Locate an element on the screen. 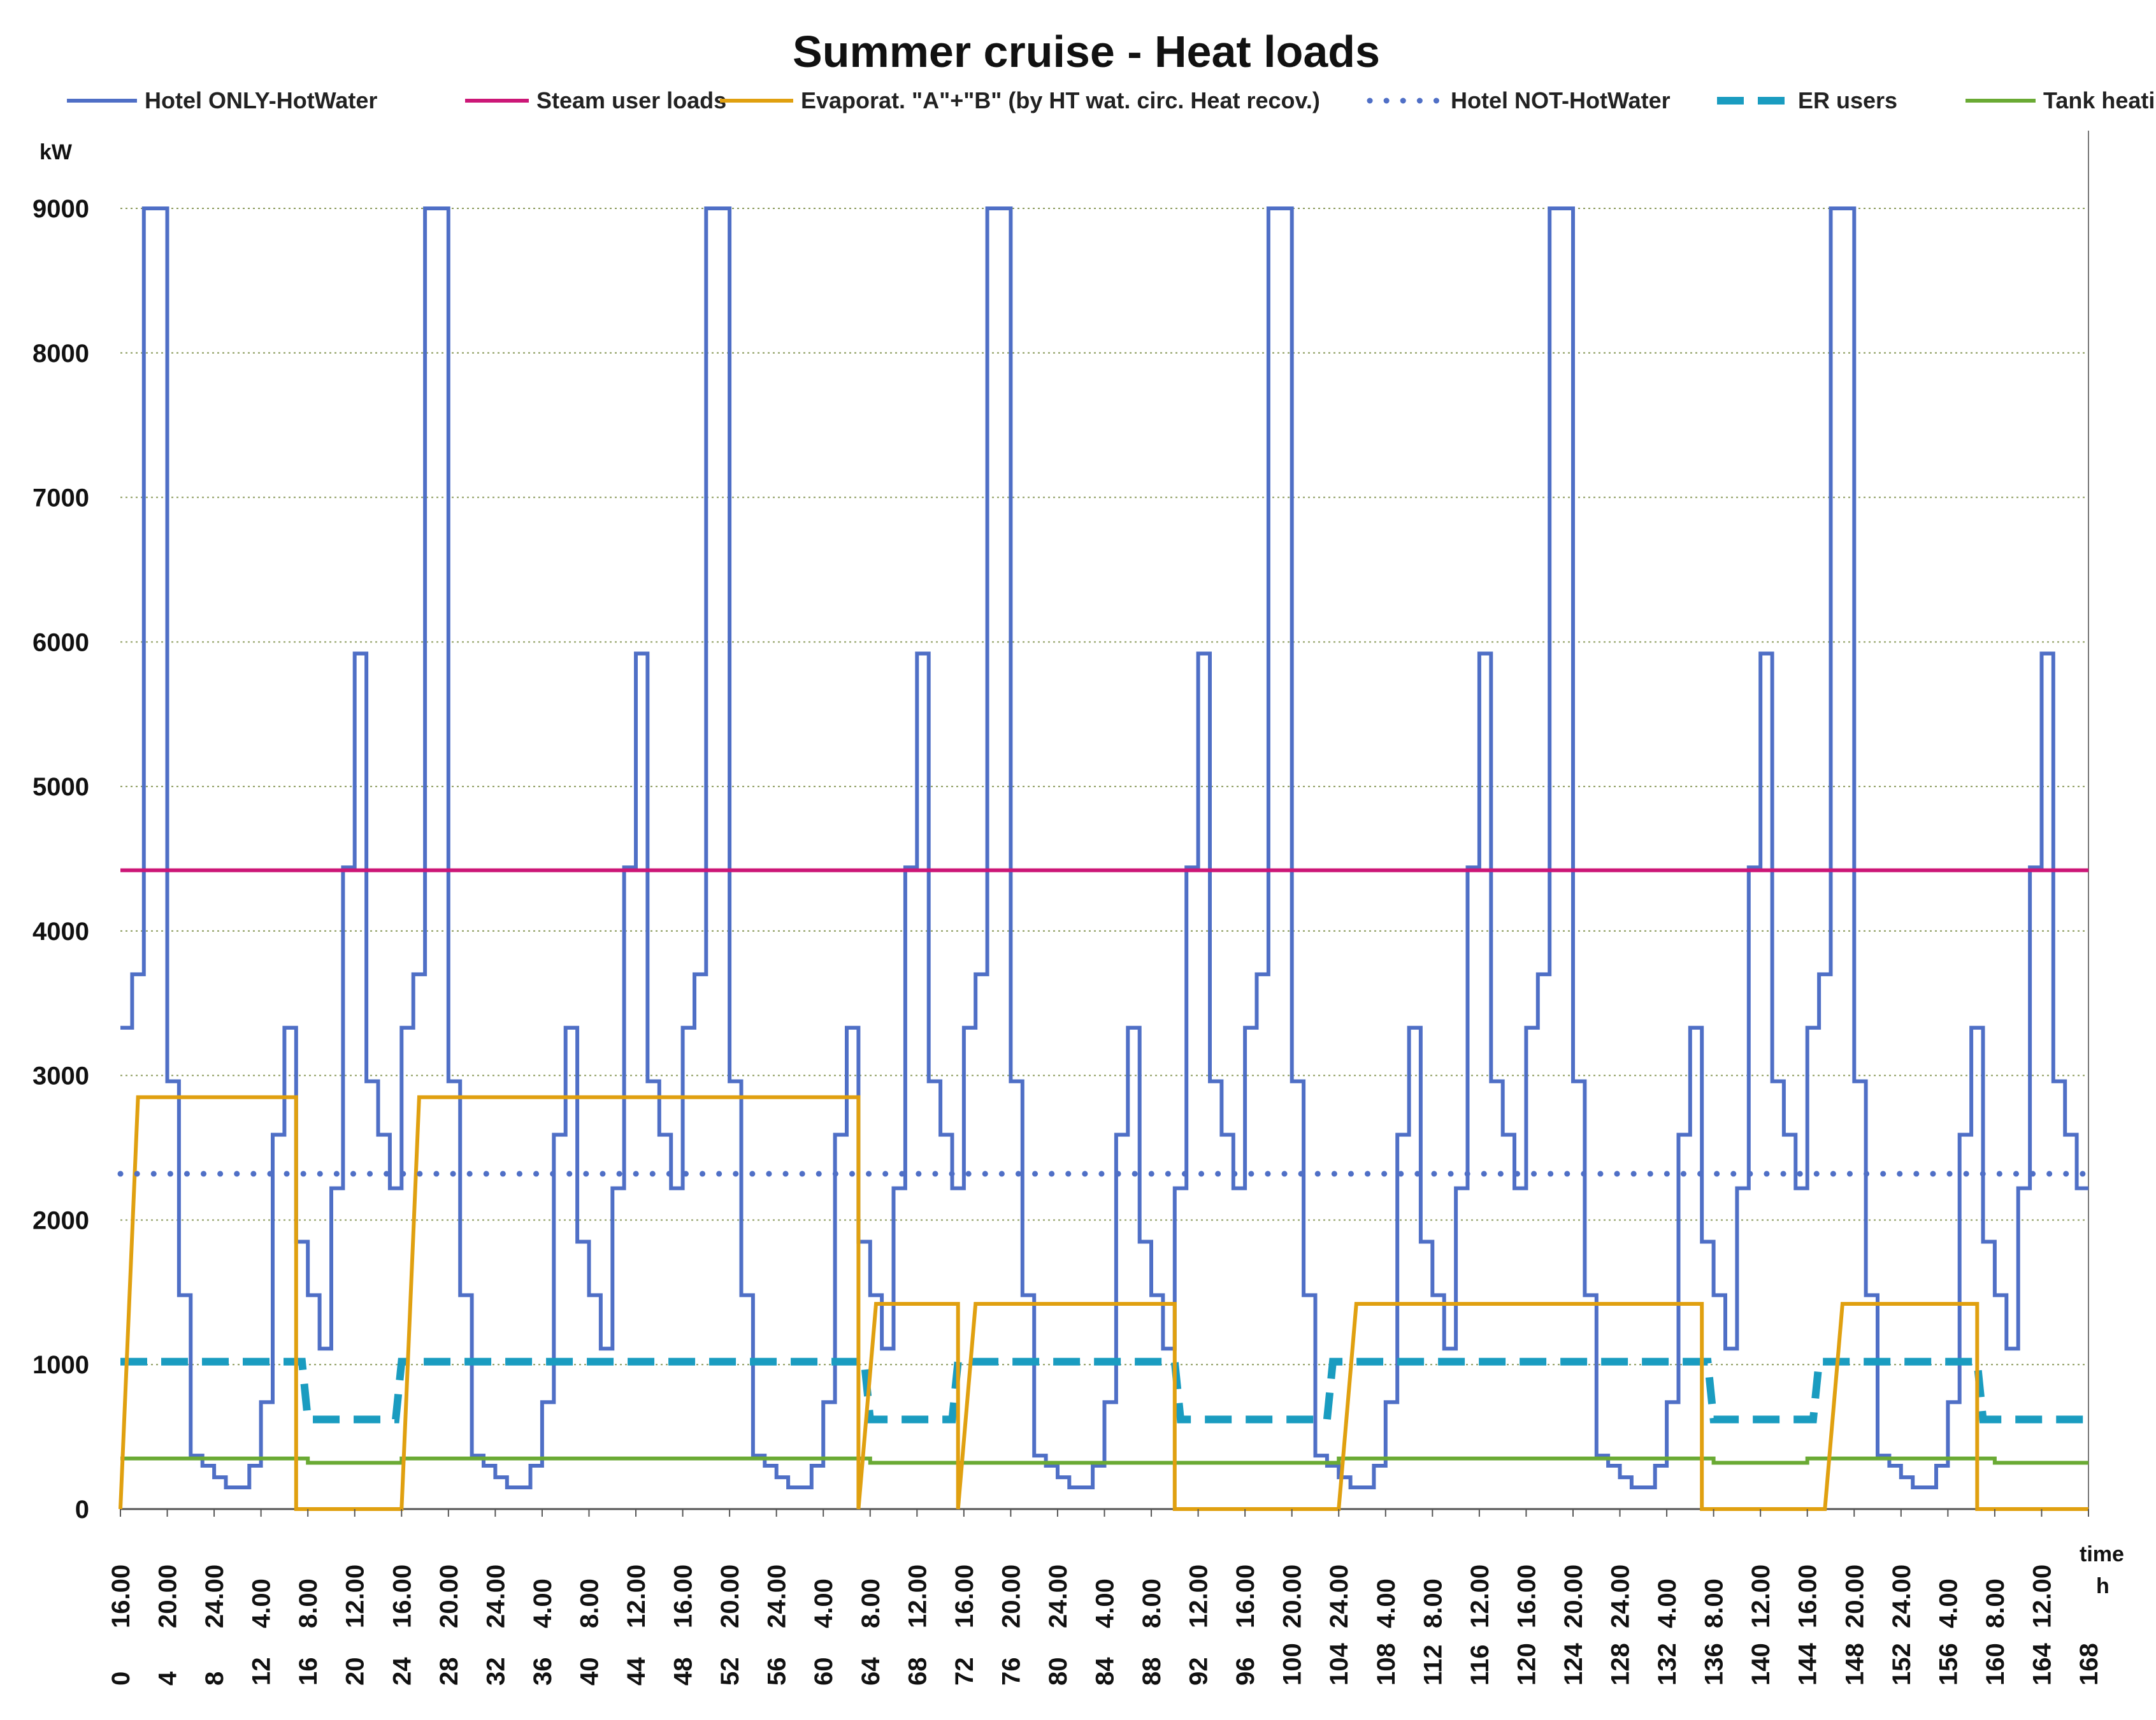  chart-title: Summer cruise - Heat loads is located at coordinates (1086, 51).